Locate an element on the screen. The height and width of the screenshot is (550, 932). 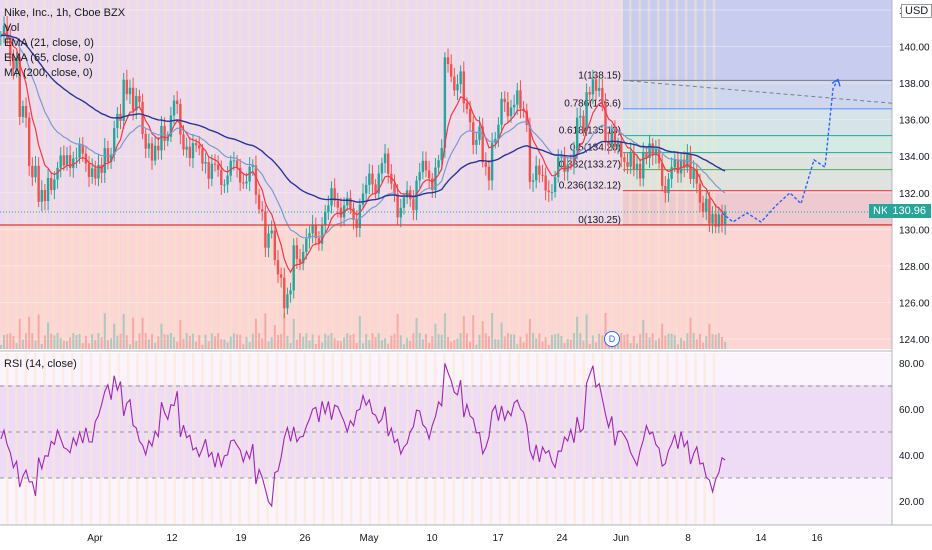
dividend-badge: D is located at coordinates (612, 339).